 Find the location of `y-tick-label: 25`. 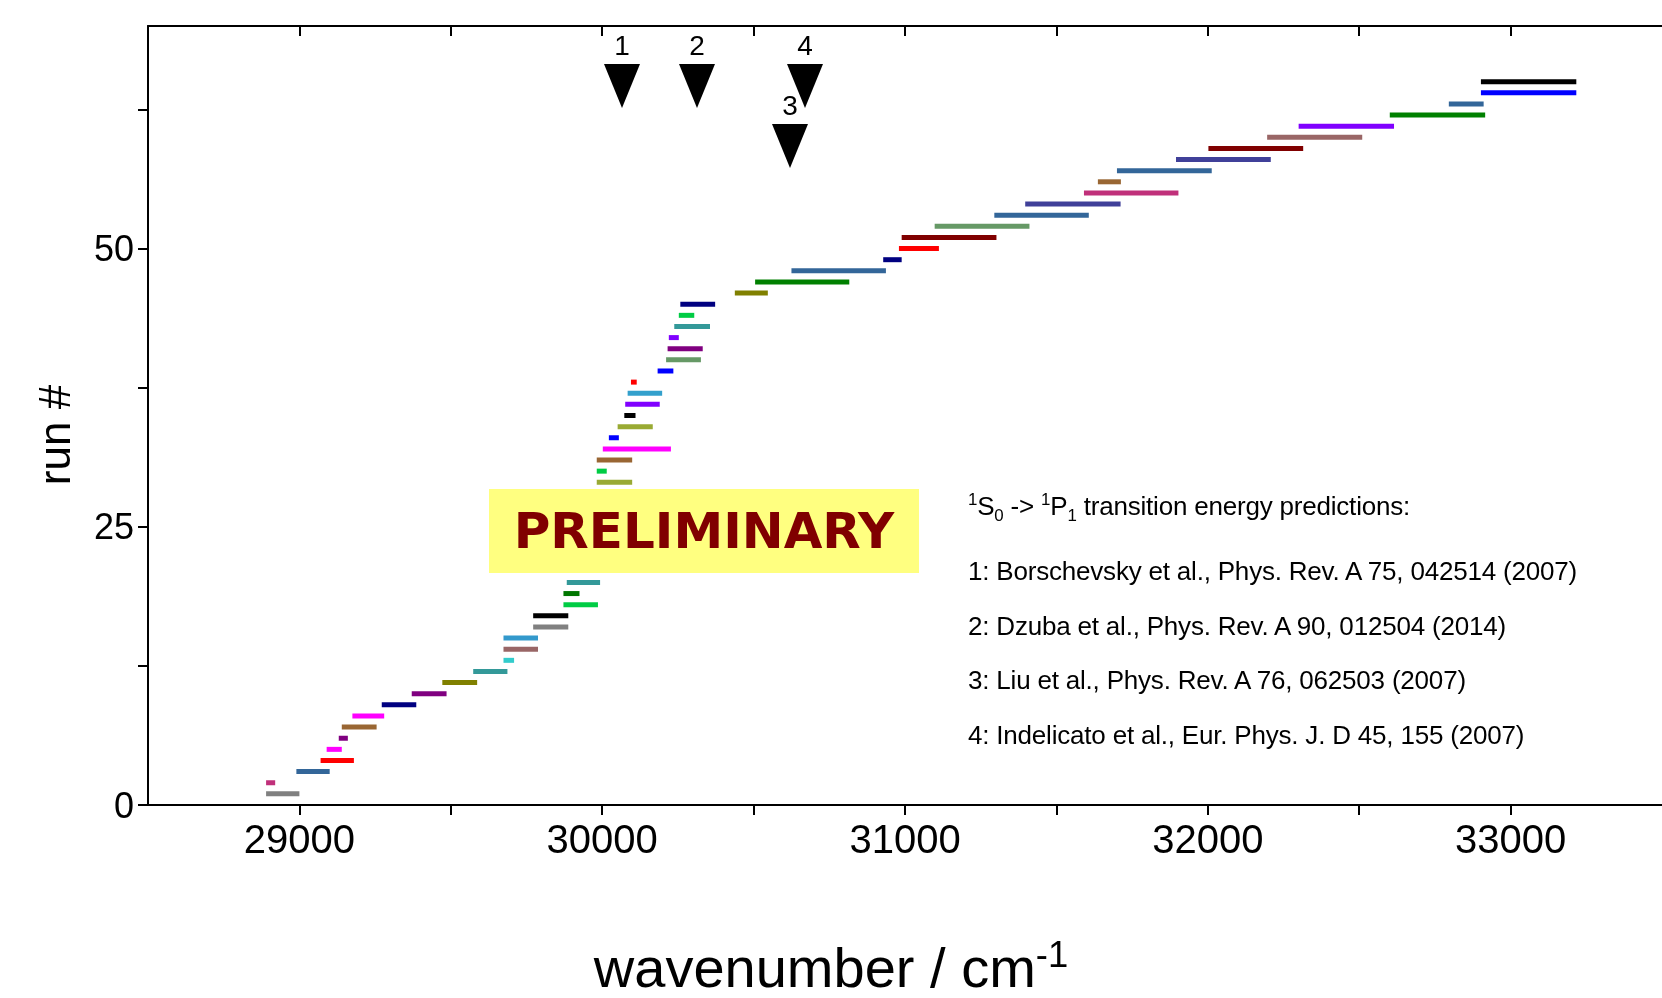

y-tick-label: 25 is located at coordinates (113, 527).